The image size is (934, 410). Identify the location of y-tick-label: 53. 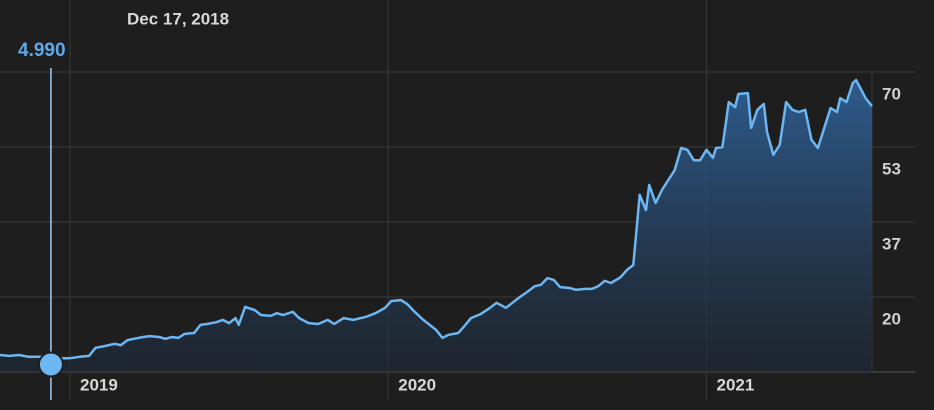
(891, 168).